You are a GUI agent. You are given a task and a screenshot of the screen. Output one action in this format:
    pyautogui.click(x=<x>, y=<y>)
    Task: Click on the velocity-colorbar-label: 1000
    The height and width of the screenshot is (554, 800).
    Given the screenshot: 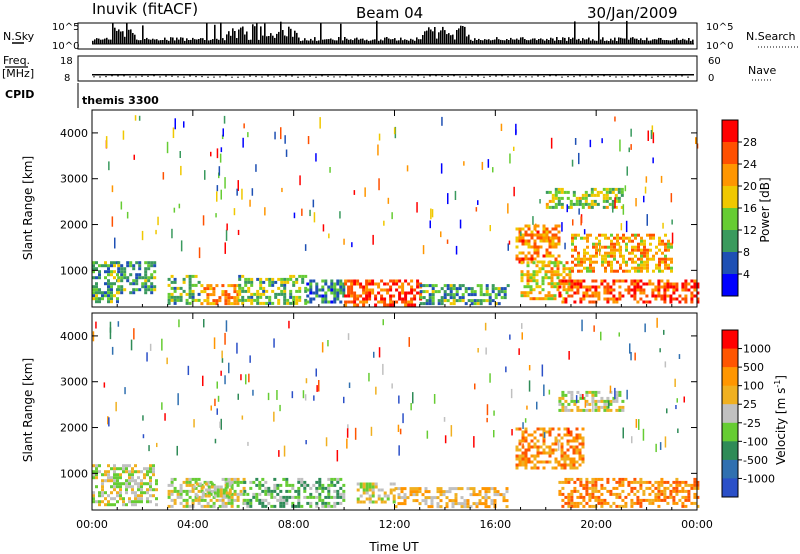 What is the action you would take?
    pyautogui.click(x=757, y=349)
    